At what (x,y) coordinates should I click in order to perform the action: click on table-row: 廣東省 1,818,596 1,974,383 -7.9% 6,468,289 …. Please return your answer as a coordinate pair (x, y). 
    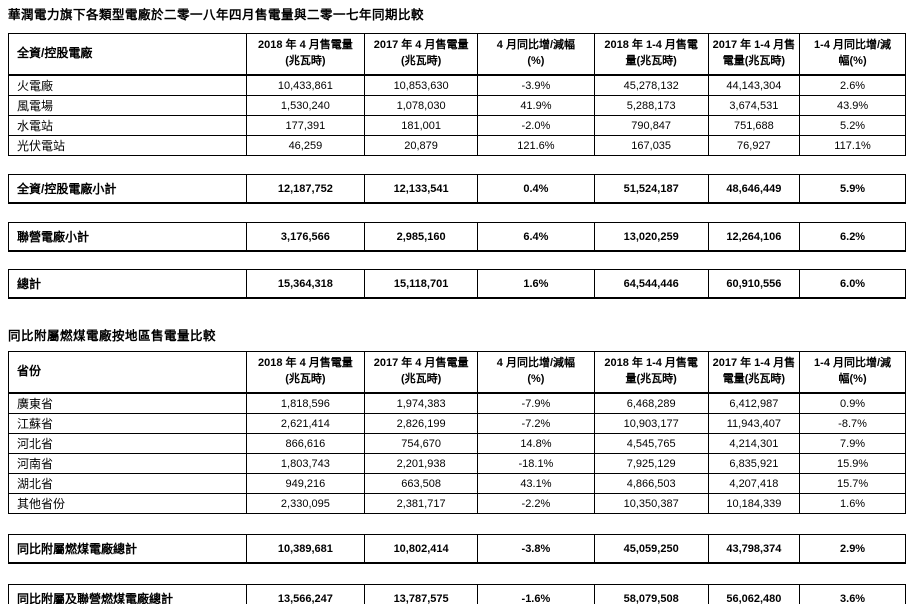
    Looking at the image, I should click on (457, 403).